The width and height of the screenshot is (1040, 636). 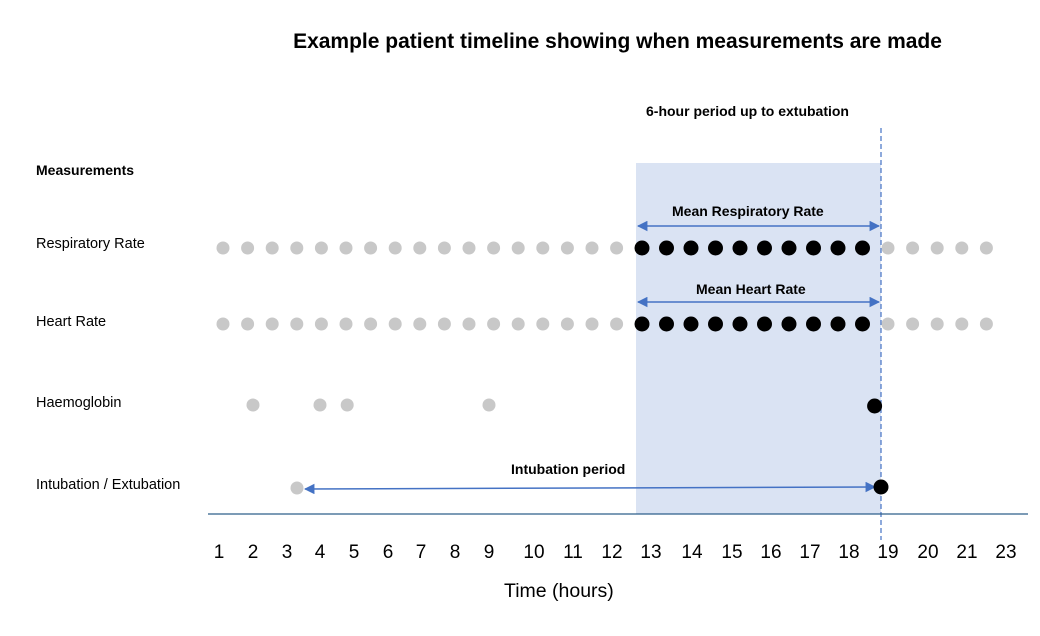 I want to click on x-axis-title: Time (hours), so click(x=559, y=591).